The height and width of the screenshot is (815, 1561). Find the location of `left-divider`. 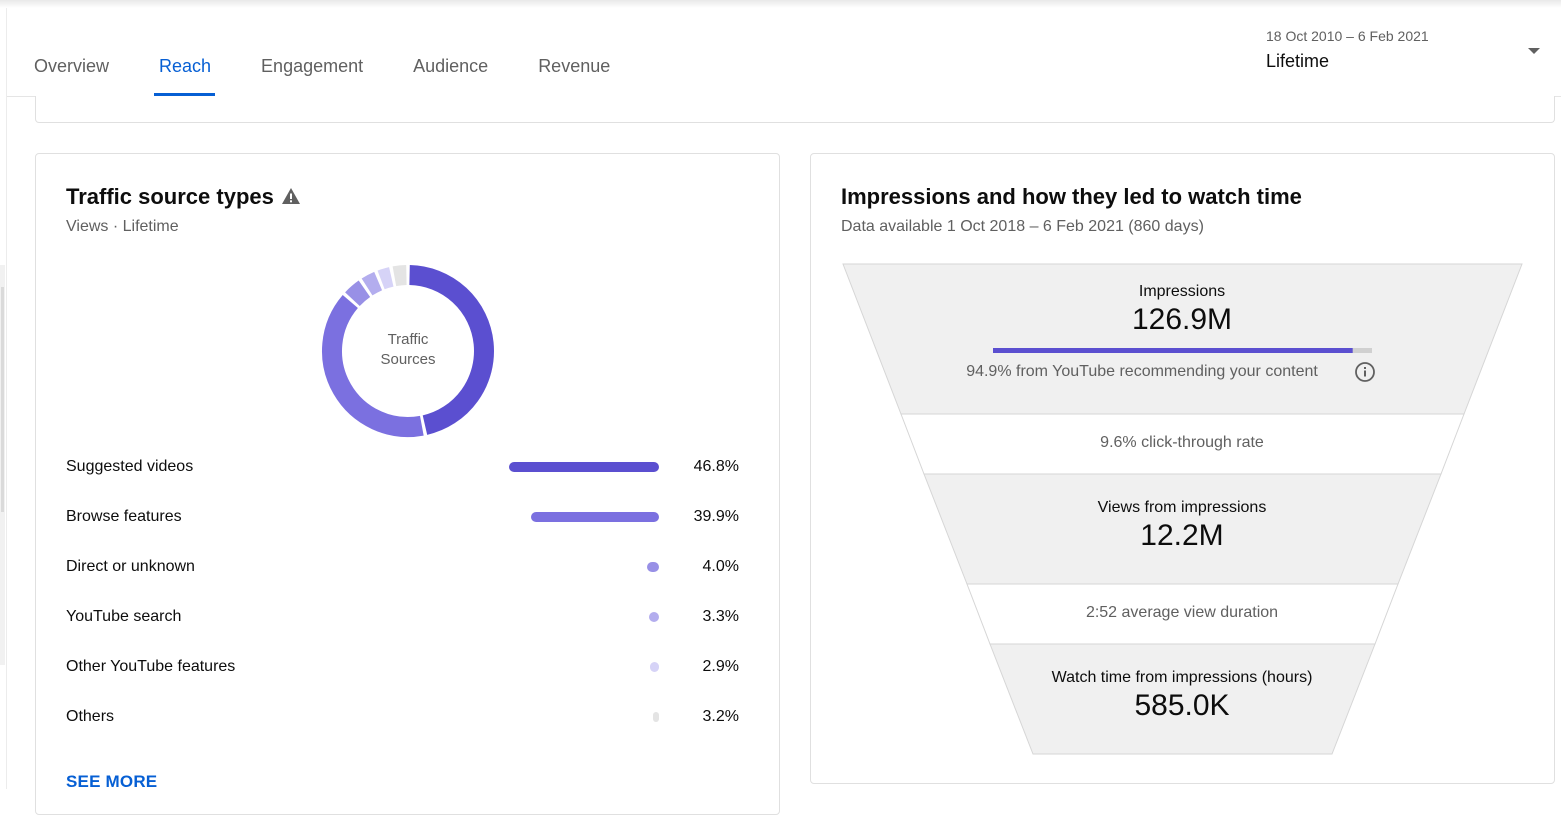

left-divider is located at coordinates (6, 398).